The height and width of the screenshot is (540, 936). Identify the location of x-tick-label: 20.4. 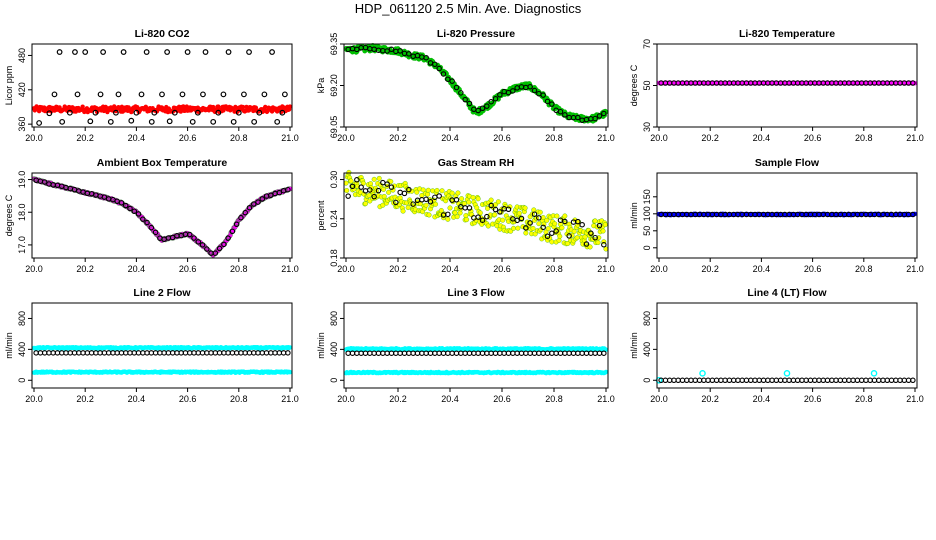
(137, 399).